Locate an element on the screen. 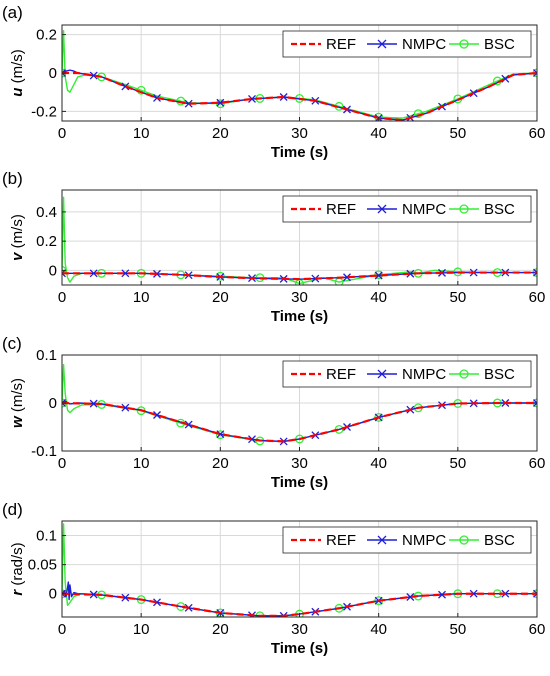 This screenshot has width=550, height=676. y-axis-label-unit: (rad/s) is located at coordinates (17, 566).